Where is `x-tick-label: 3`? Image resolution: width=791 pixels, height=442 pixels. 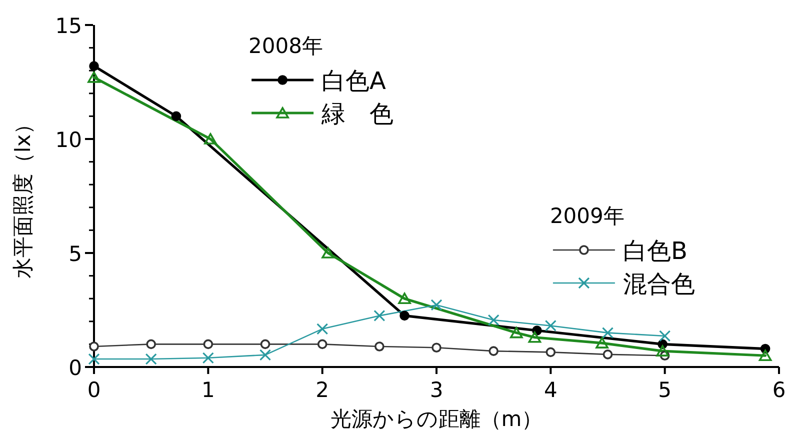 x-tick-label: 3 is located at coordinates (437, 390).